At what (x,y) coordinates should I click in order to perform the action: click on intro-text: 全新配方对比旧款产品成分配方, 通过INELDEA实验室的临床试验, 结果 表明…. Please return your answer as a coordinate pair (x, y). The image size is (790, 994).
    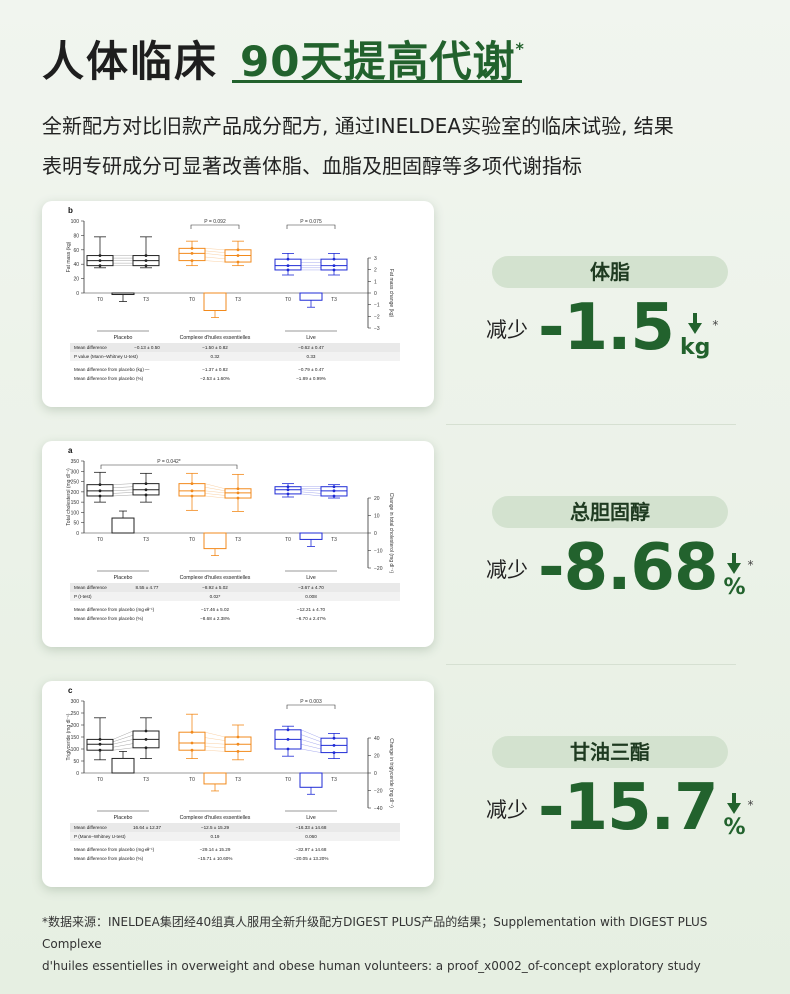
    Looking at the image, I should click on (402, 146).